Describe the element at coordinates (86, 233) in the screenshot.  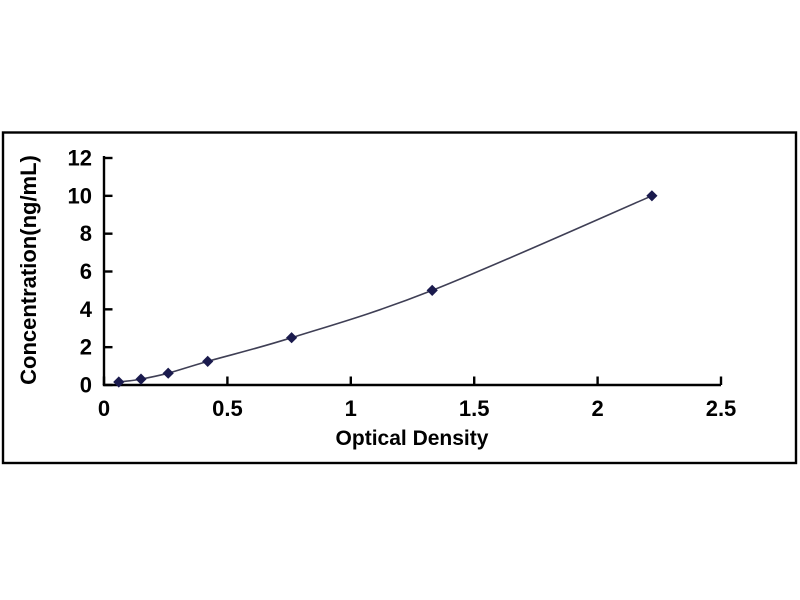
I see `y-tick-label: 8` at that location.